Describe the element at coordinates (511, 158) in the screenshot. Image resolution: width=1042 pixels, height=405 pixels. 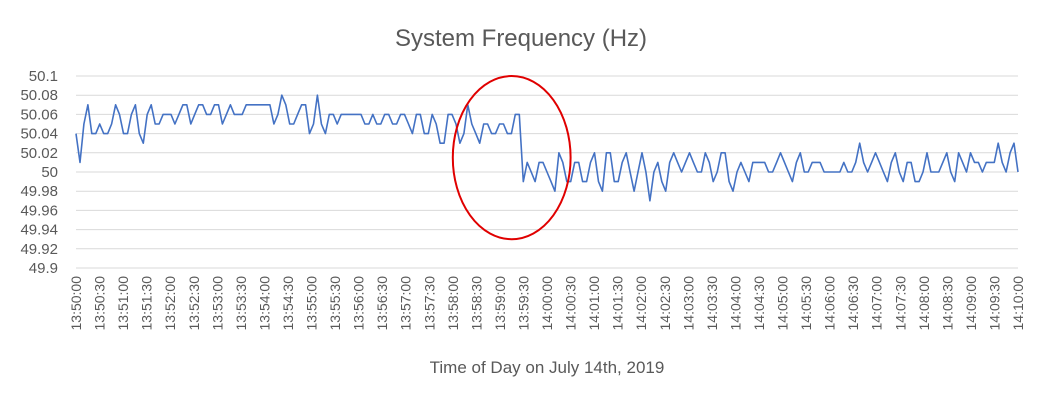
I see `annotation-ellipse` at that location.